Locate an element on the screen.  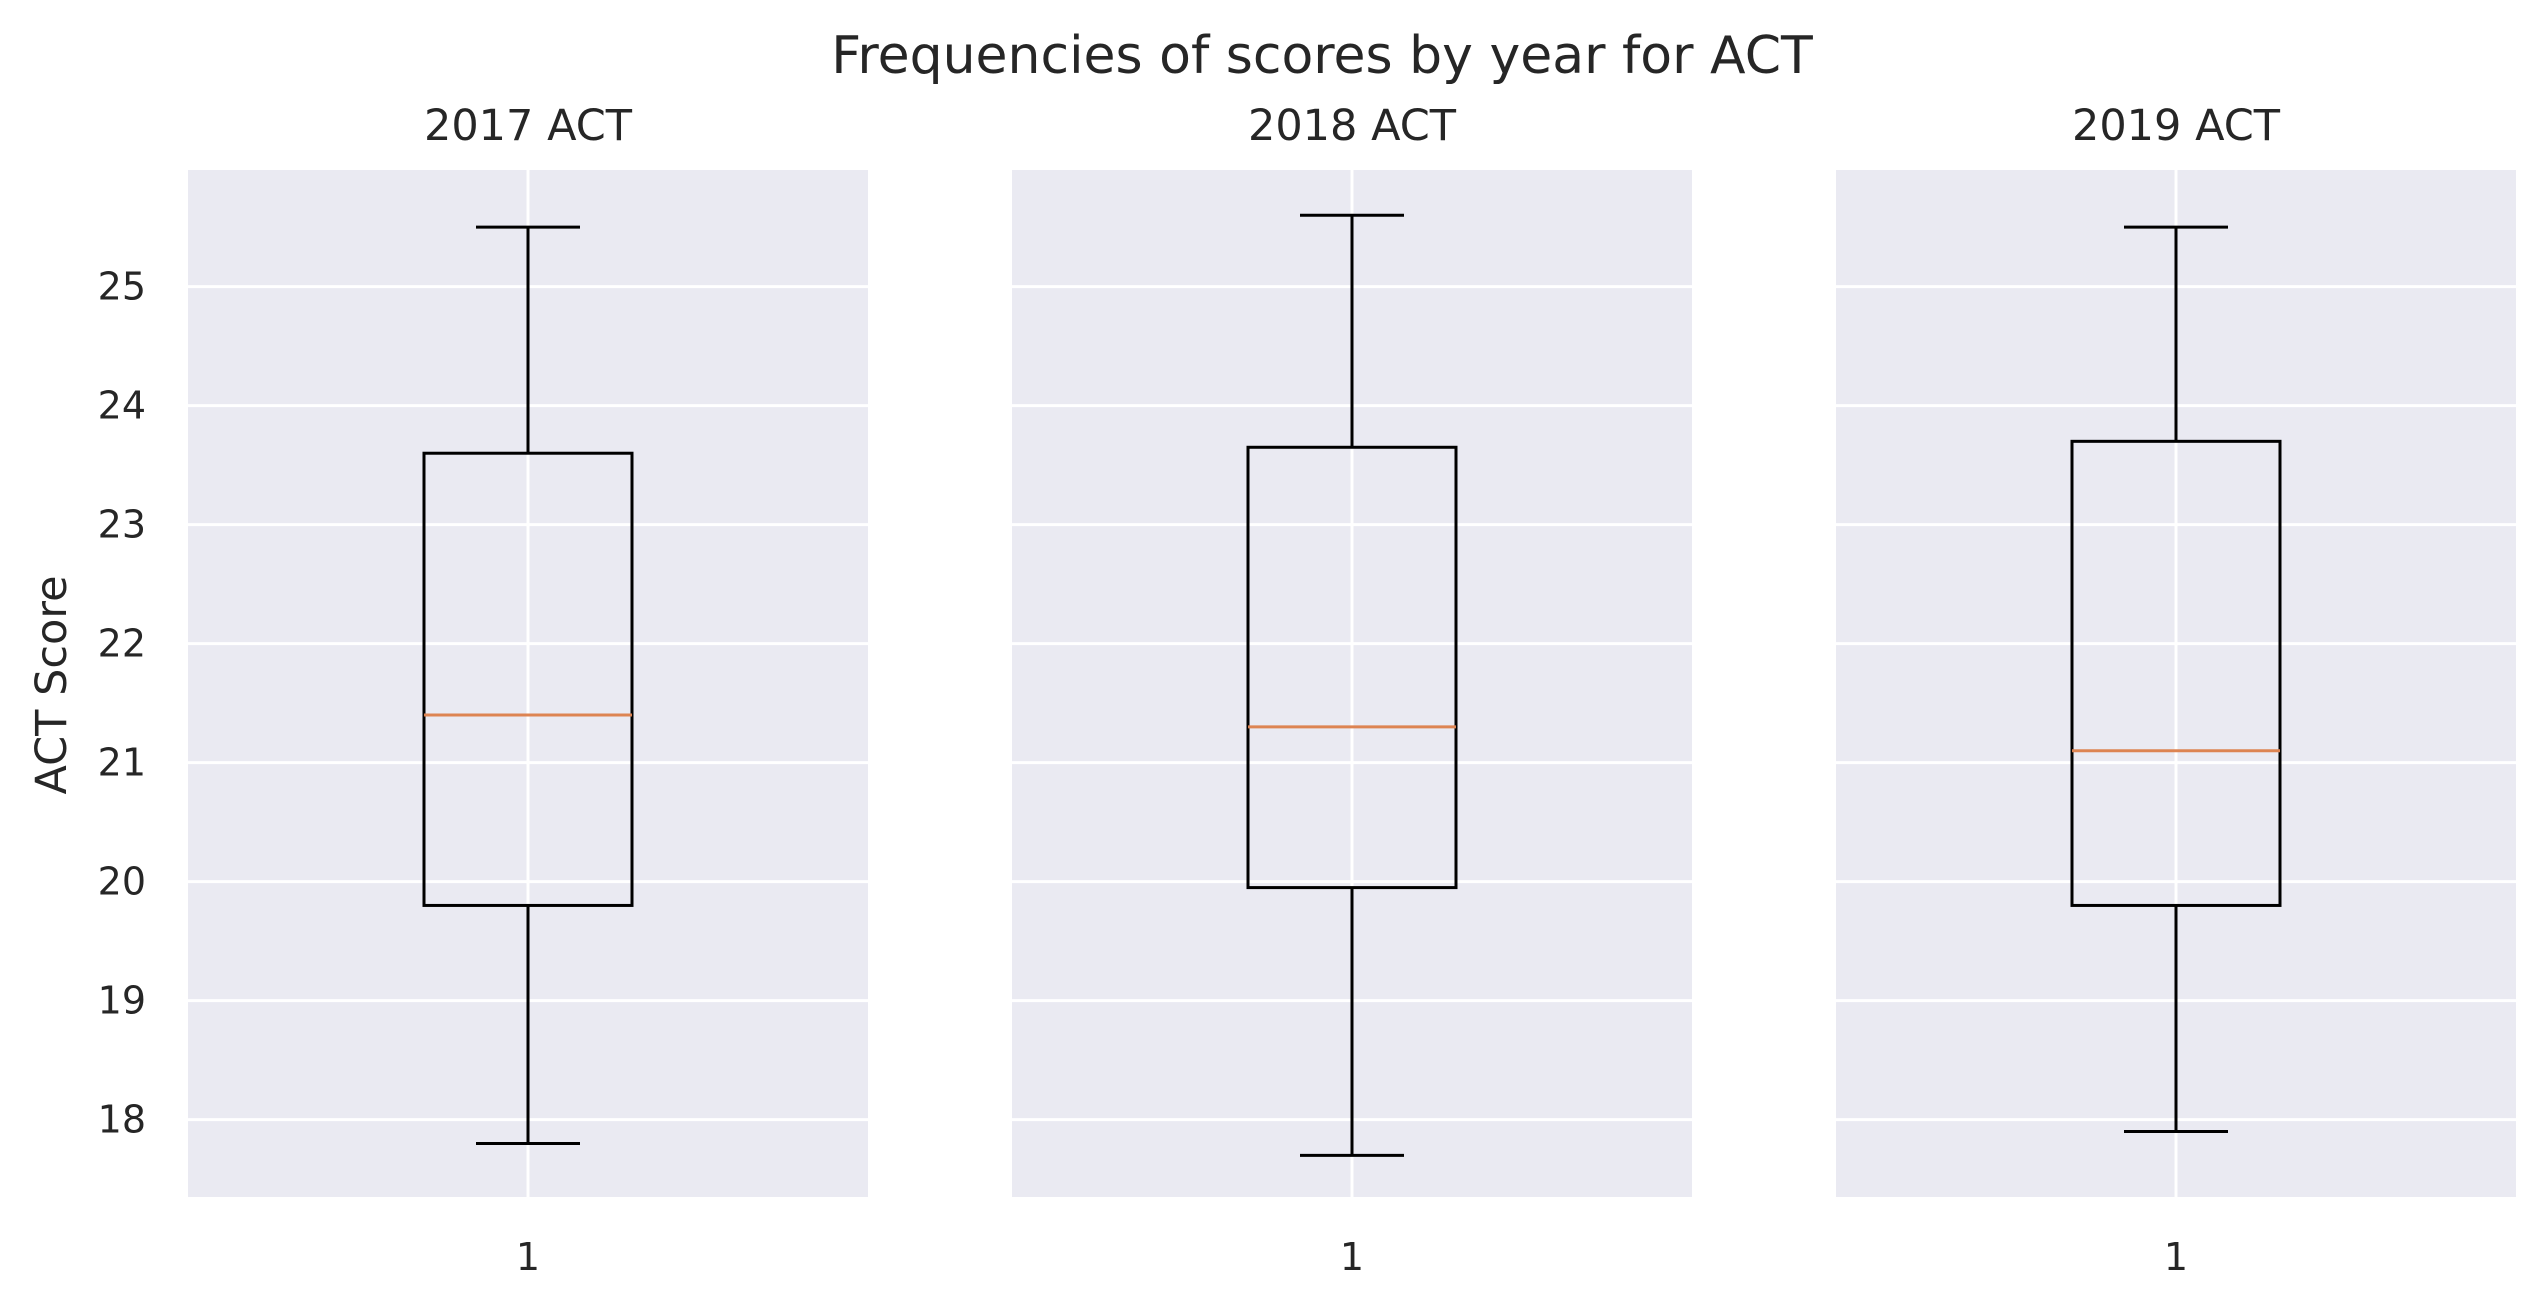
y-tick-label: 24 is located at coordinates (122, 406).